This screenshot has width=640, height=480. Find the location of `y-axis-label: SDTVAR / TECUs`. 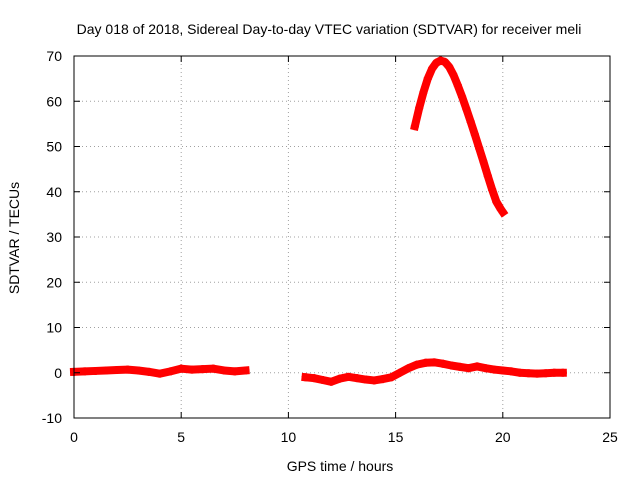

y-axis-label: SDTVAR / TECUs is located at coordinates (14, 238).